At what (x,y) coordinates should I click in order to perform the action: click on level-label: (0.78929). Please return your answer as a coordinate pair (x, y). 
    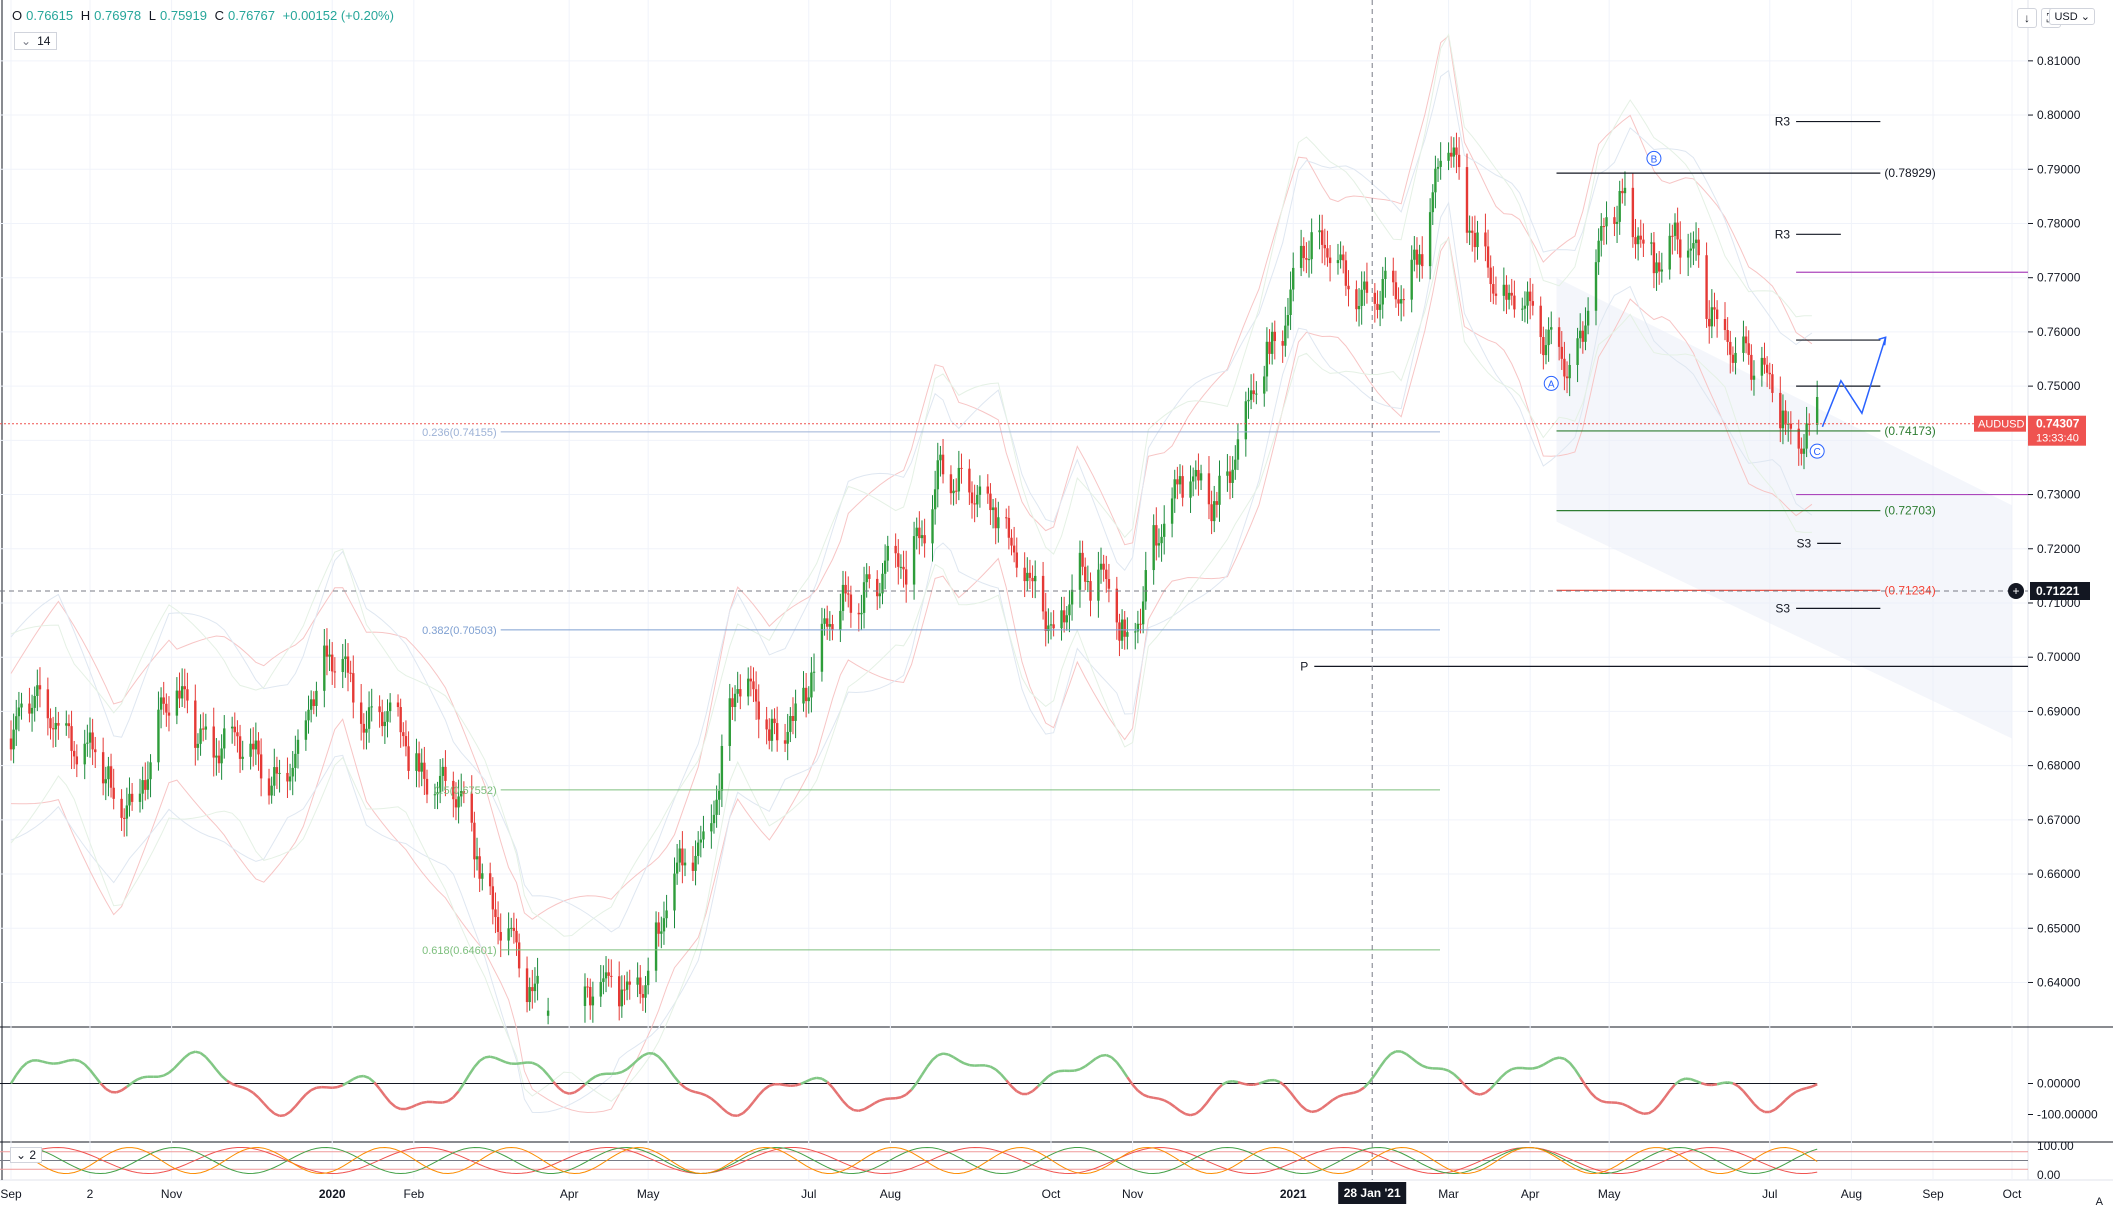
    Looking at the image, I should click on (1909, 173).